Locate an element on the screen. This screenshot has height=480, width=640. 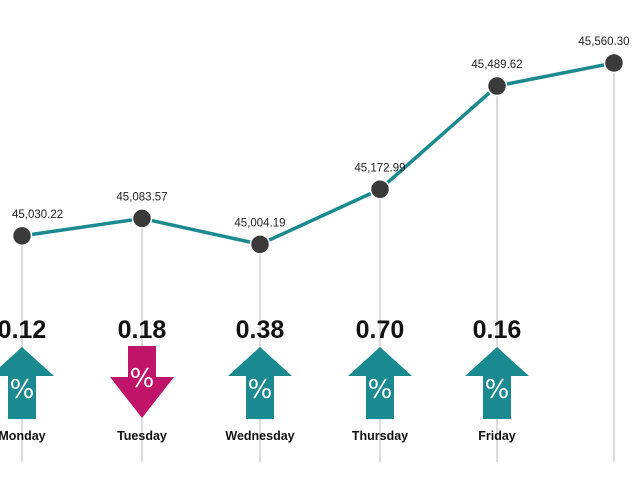
daily-change-tuesday: 0.18% Tuesday is located at coordinates (142, 379).